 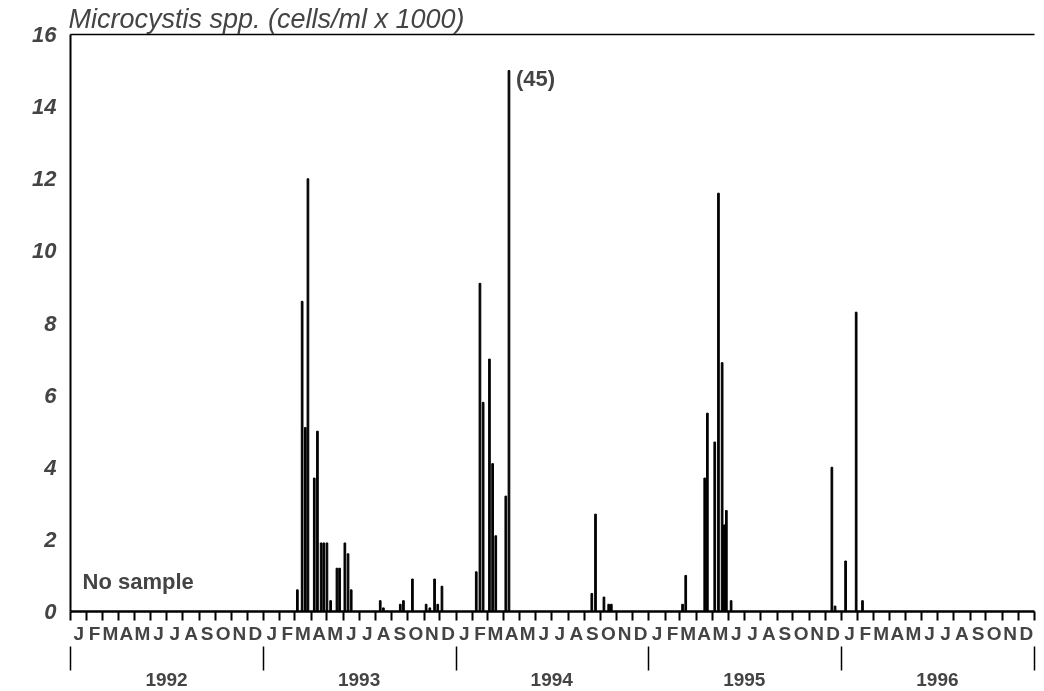 What do you see at coordinates (45, 179) in the screenshot?
I see `y-tick-label: 12` at bounding box center [45, 179].